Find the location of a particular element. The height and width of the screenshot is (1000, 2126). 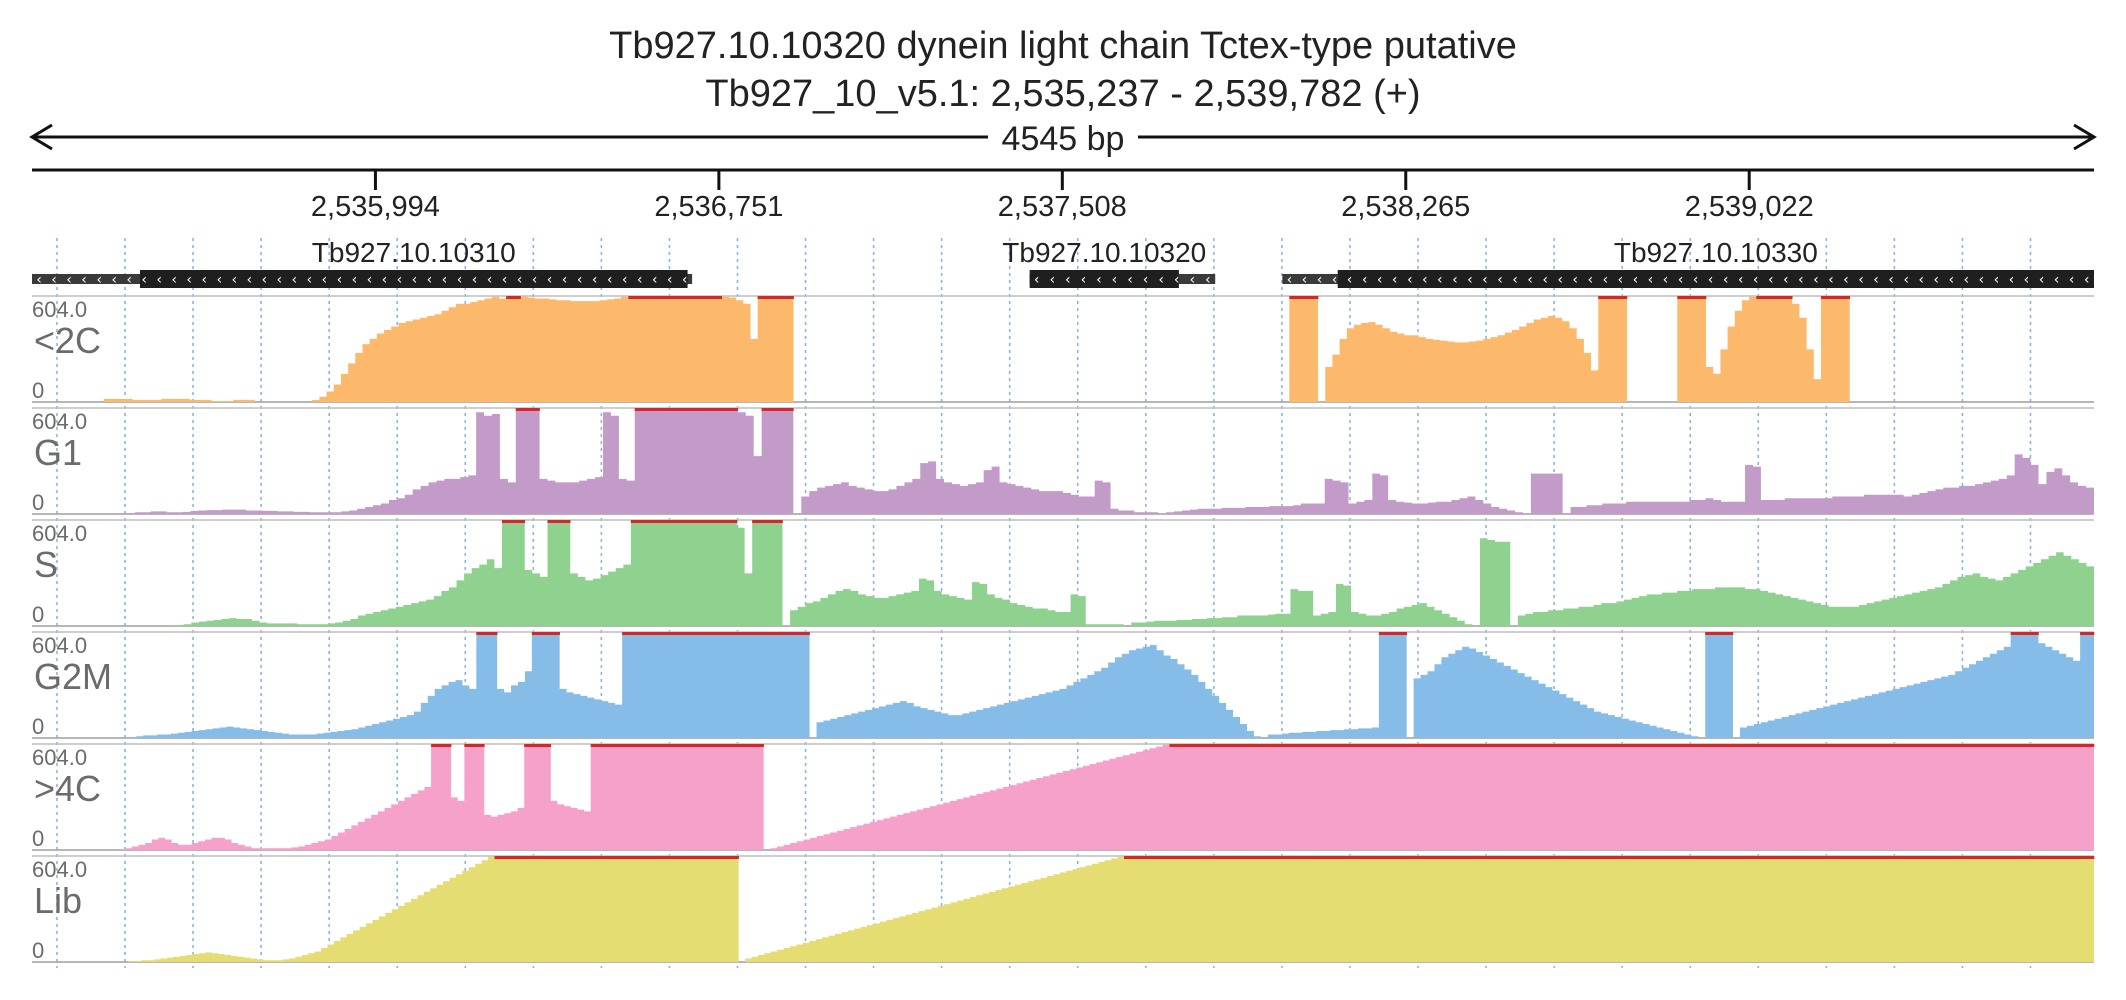

figure-subtitle: Tb927_10_v5.1: 2,535,237 - 2,539,782 (+) is located at coordinates (1062, 94).